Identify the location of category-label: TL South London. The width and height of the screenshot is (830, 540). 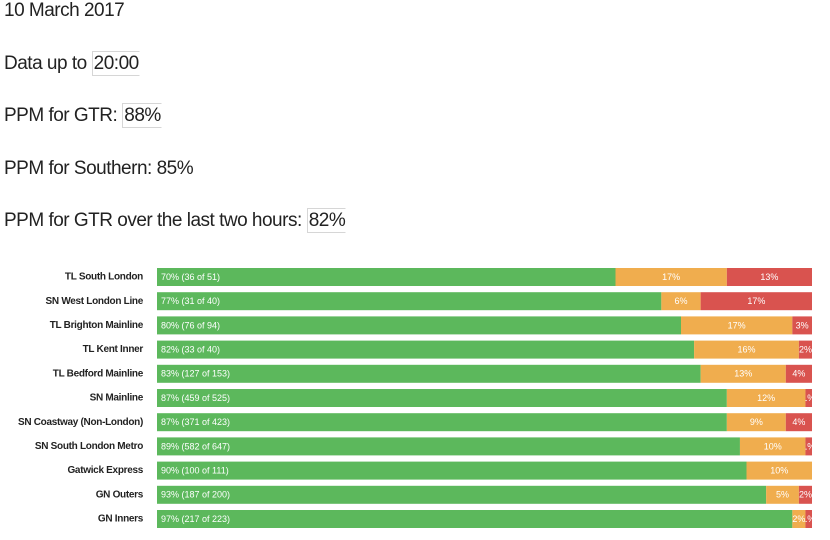
(104, 277).